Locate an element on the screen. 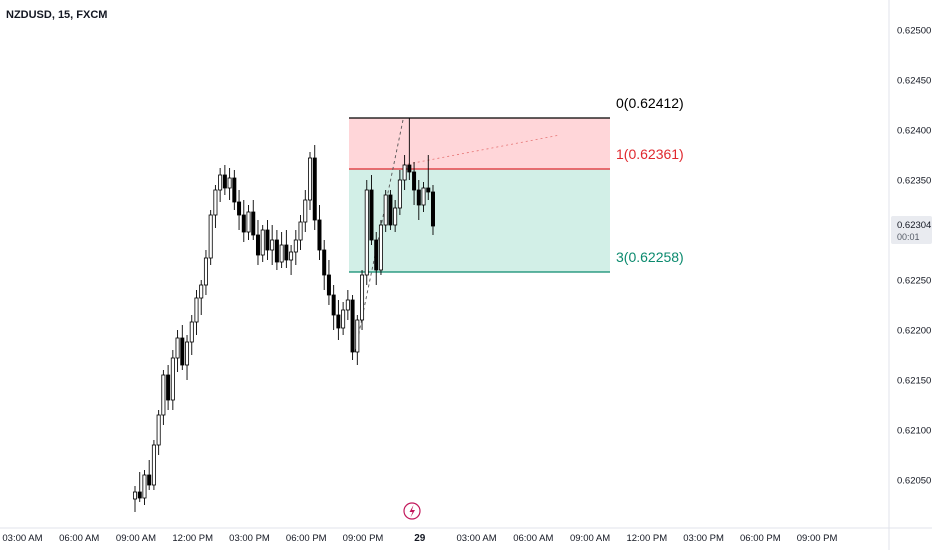 The height and width of the screenshot is (555, 932). price-tick-label: 0.62150 is located at coordinates (914, 381).